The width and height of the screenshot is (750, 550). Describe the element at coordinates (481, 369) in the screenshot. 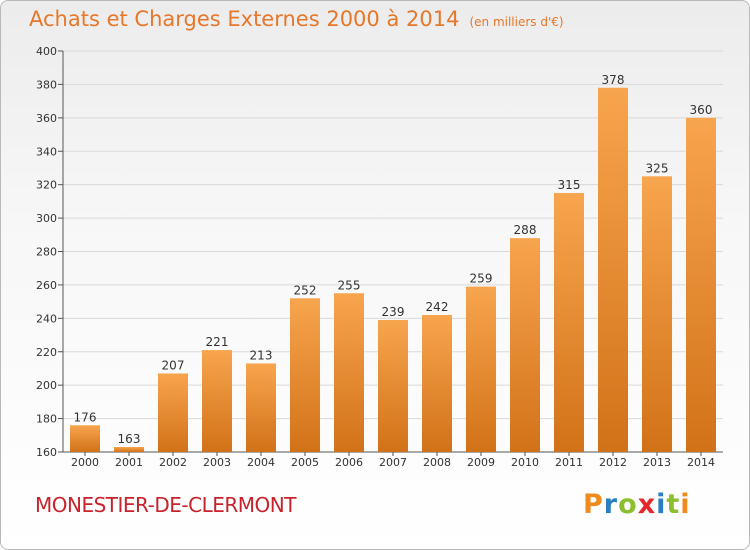

I see `bar-2009` at that location.